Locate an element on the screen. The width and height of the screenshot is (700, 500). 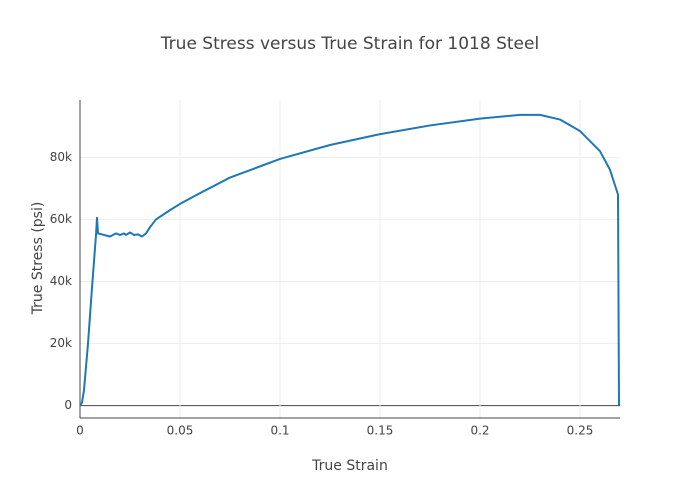
y-tick-label: 80k is located at coordinates (61, 157).